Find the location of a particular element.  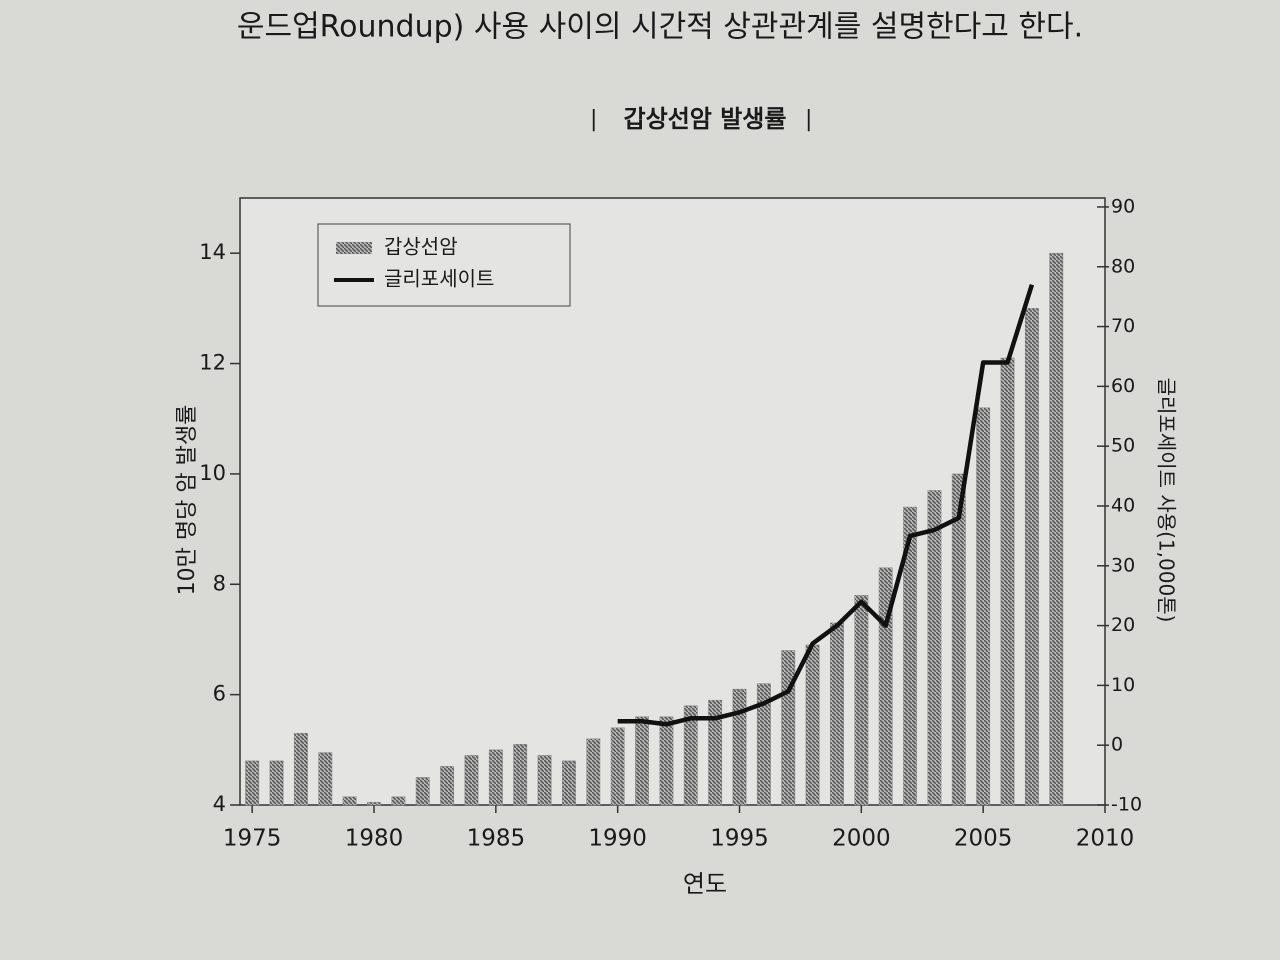

y2-tick-label: 90 is located at coordinates (1123, 206).